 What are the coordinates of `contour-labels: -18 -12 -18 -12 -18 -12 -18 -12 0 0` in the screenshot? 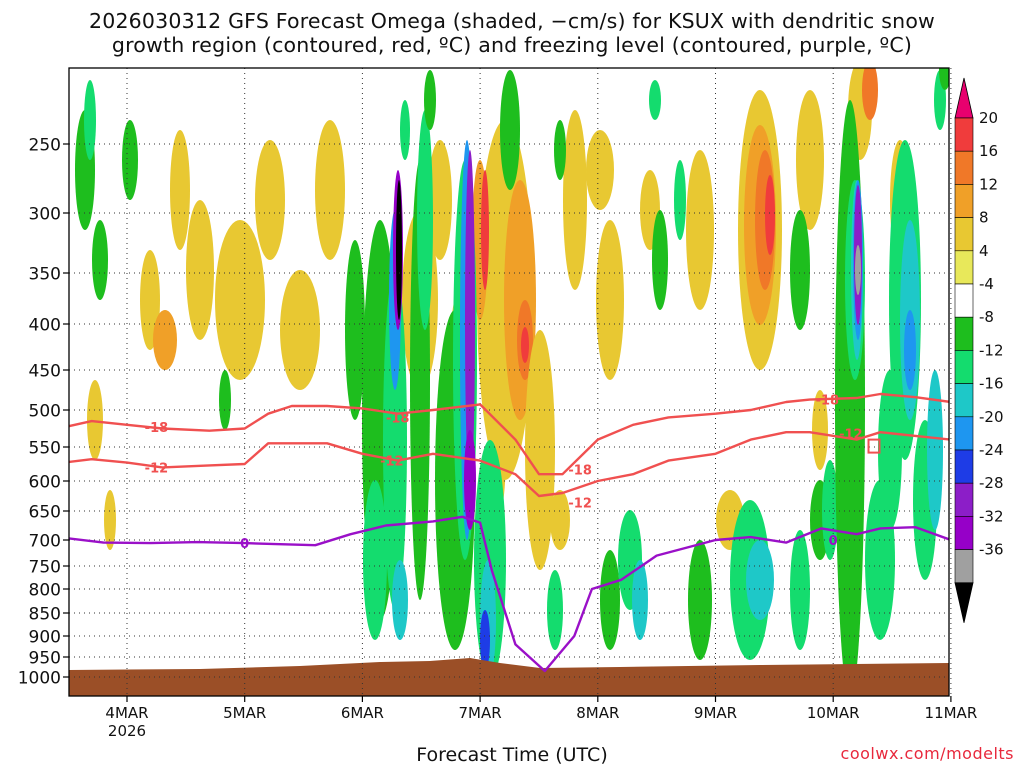 It's located at (504, 473).